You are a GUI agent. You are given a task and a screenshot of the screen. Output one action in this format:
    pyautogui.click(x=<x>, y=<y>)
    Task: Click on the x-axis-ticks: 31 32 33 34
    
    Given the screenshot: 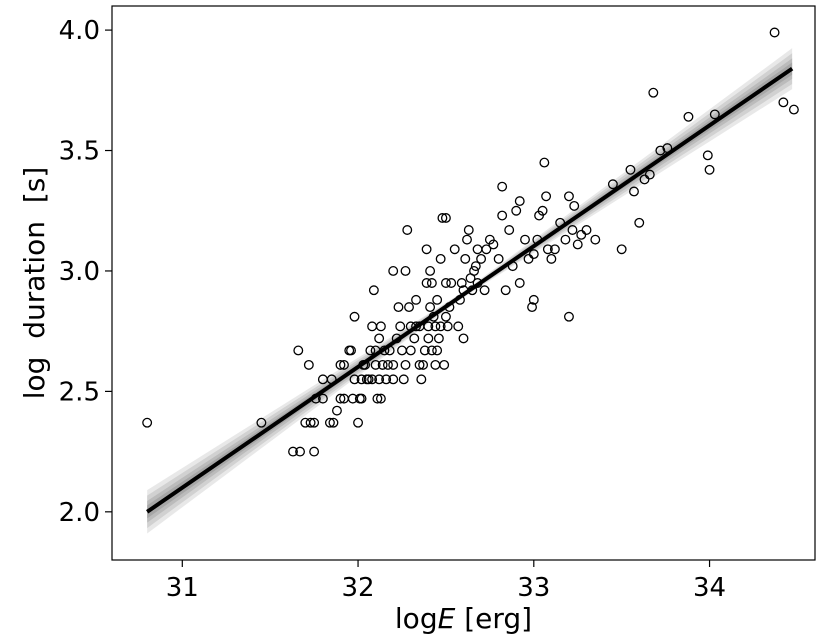 What is the action you would take?
    pyautogui.click(x=446, y=581)
    